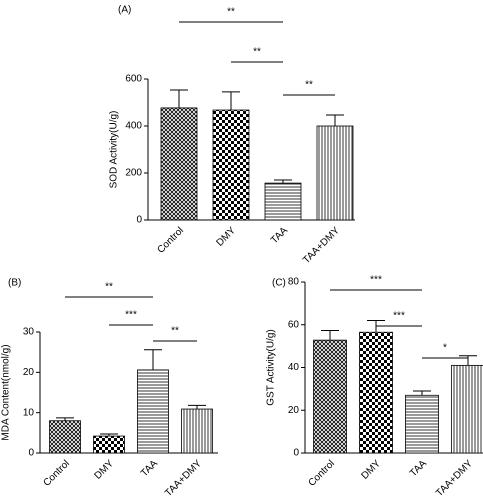 The width and height of the screenshot is (483, 500). What do you see at coordinates (29, 412) in the screenshot?
I see `y-tick-label: 10` at bounding box center [29, 412].